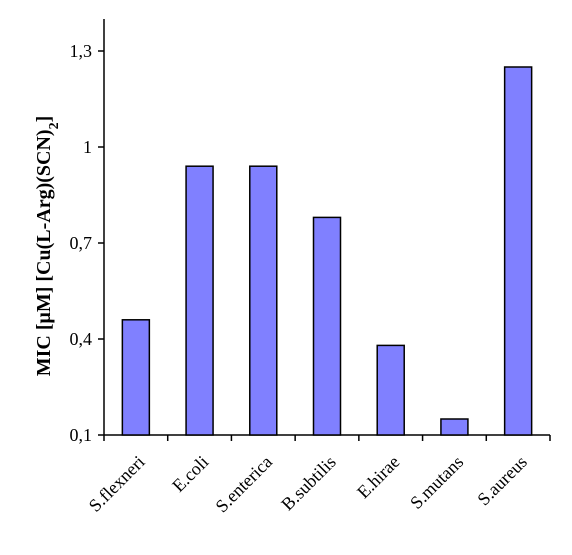 The width and height of the screenshot is (572, 555). I want to click on x-category-label: B.subtilis, so click(308, 483).